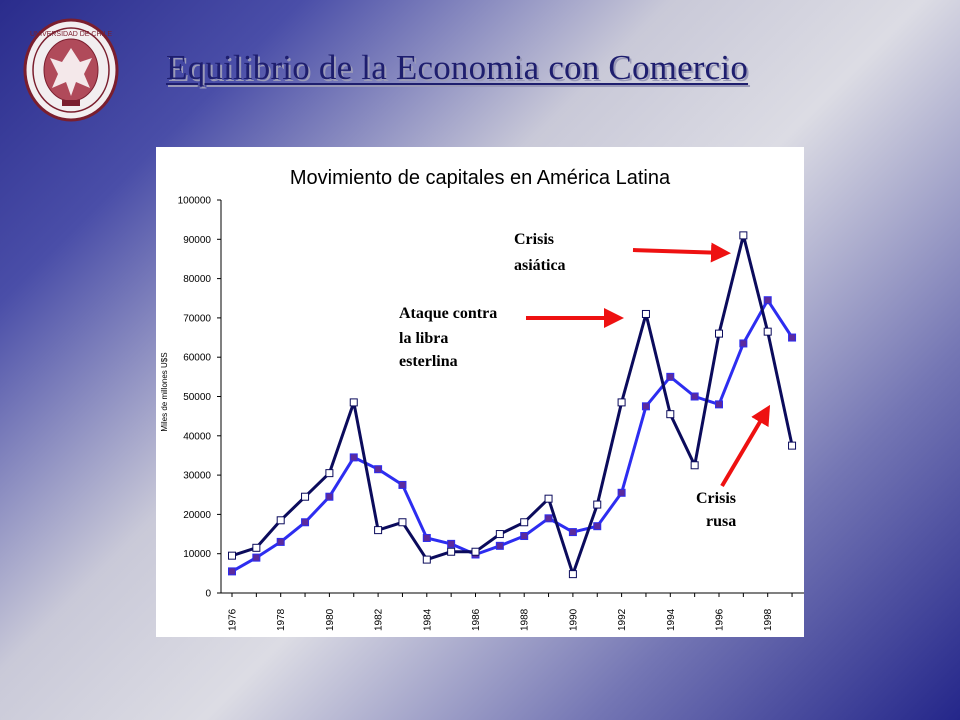 This screenshot has height=720, width=960. Describe the element at coordinates (681, 252) in the screenshot. I see `arrow-crisis-asiatica` at that location.